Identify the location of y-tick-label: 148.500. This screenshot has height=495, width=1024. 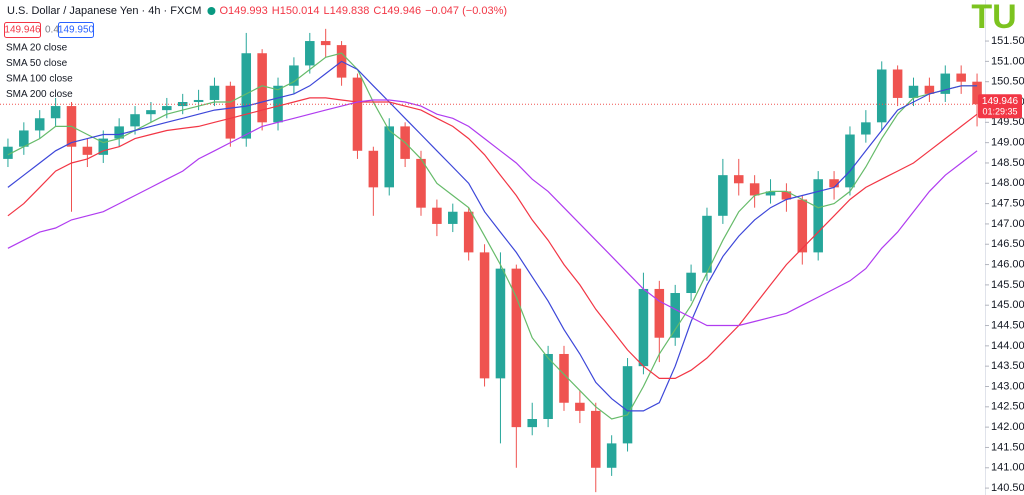
(1007, 163).